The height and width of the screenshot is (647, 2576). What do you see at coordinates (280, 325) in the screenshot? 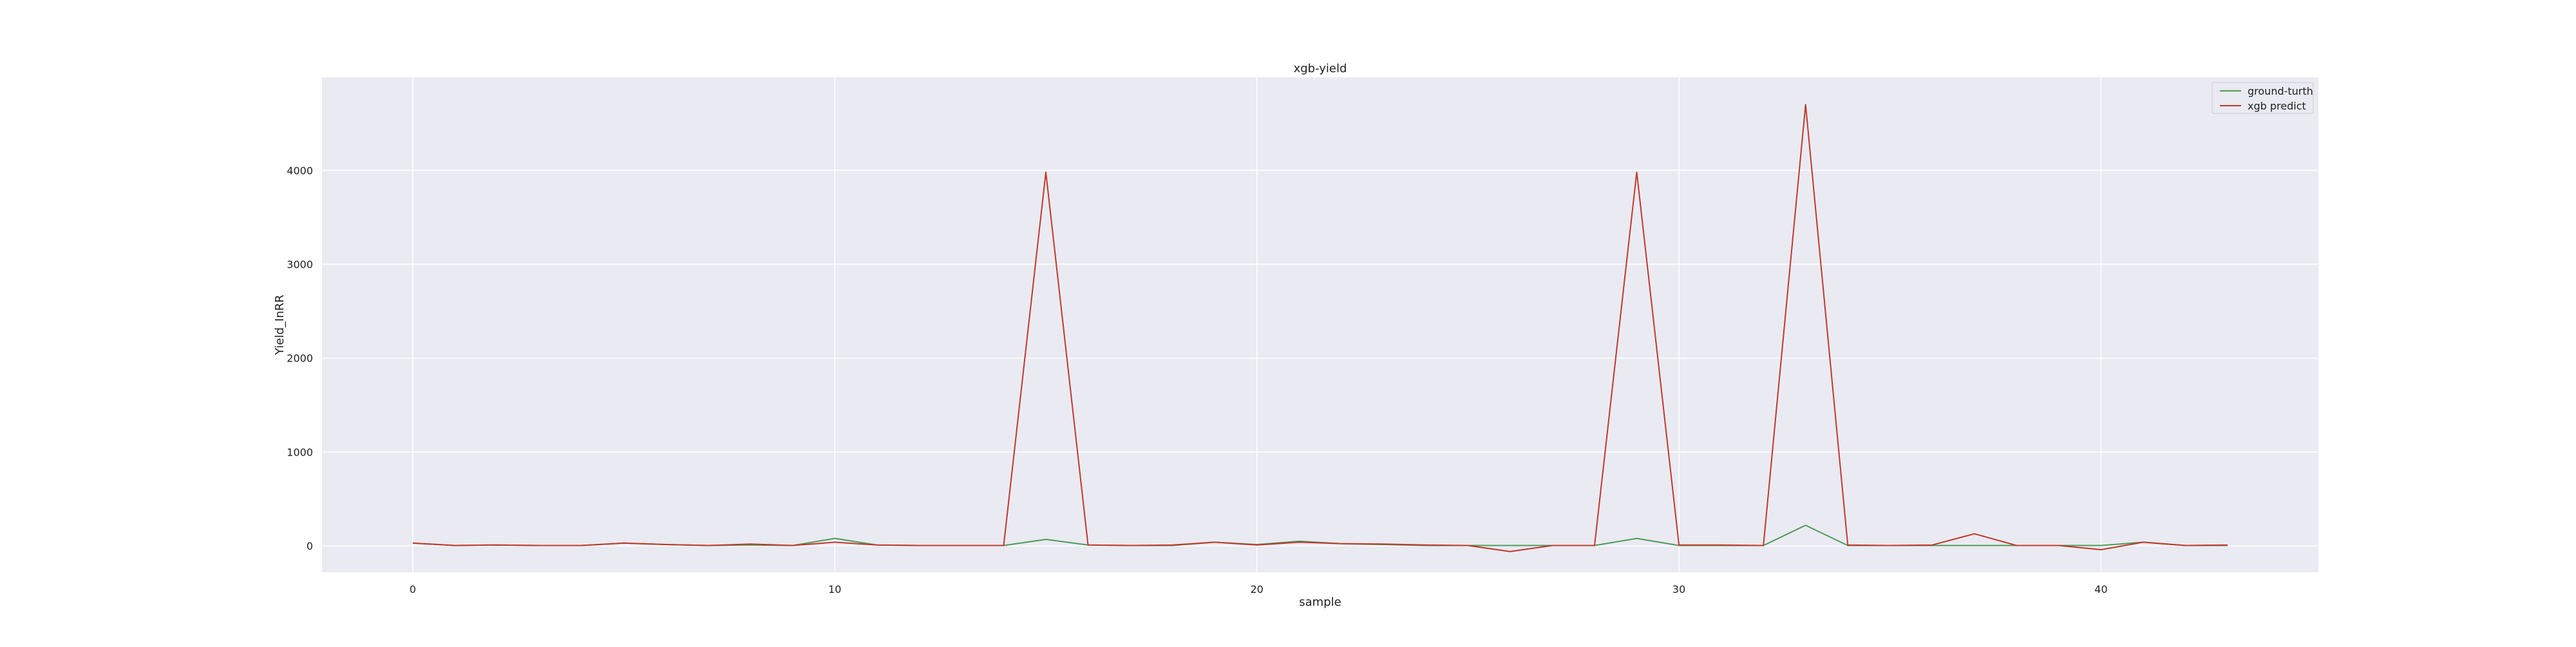
I see `y-axis-label: Yield_InRR` at bounding box center [280, 325].